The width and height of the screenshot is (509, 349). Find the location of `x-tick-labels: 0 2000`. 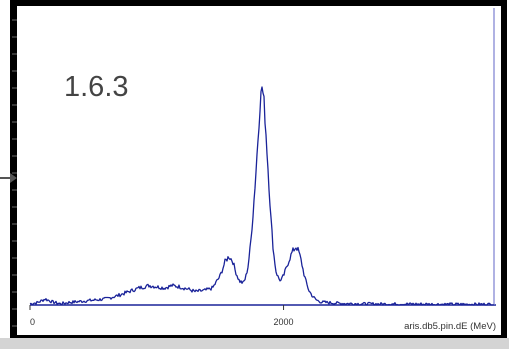

x-tick-labels: 0 2000 is located at coordinates (161, 316).